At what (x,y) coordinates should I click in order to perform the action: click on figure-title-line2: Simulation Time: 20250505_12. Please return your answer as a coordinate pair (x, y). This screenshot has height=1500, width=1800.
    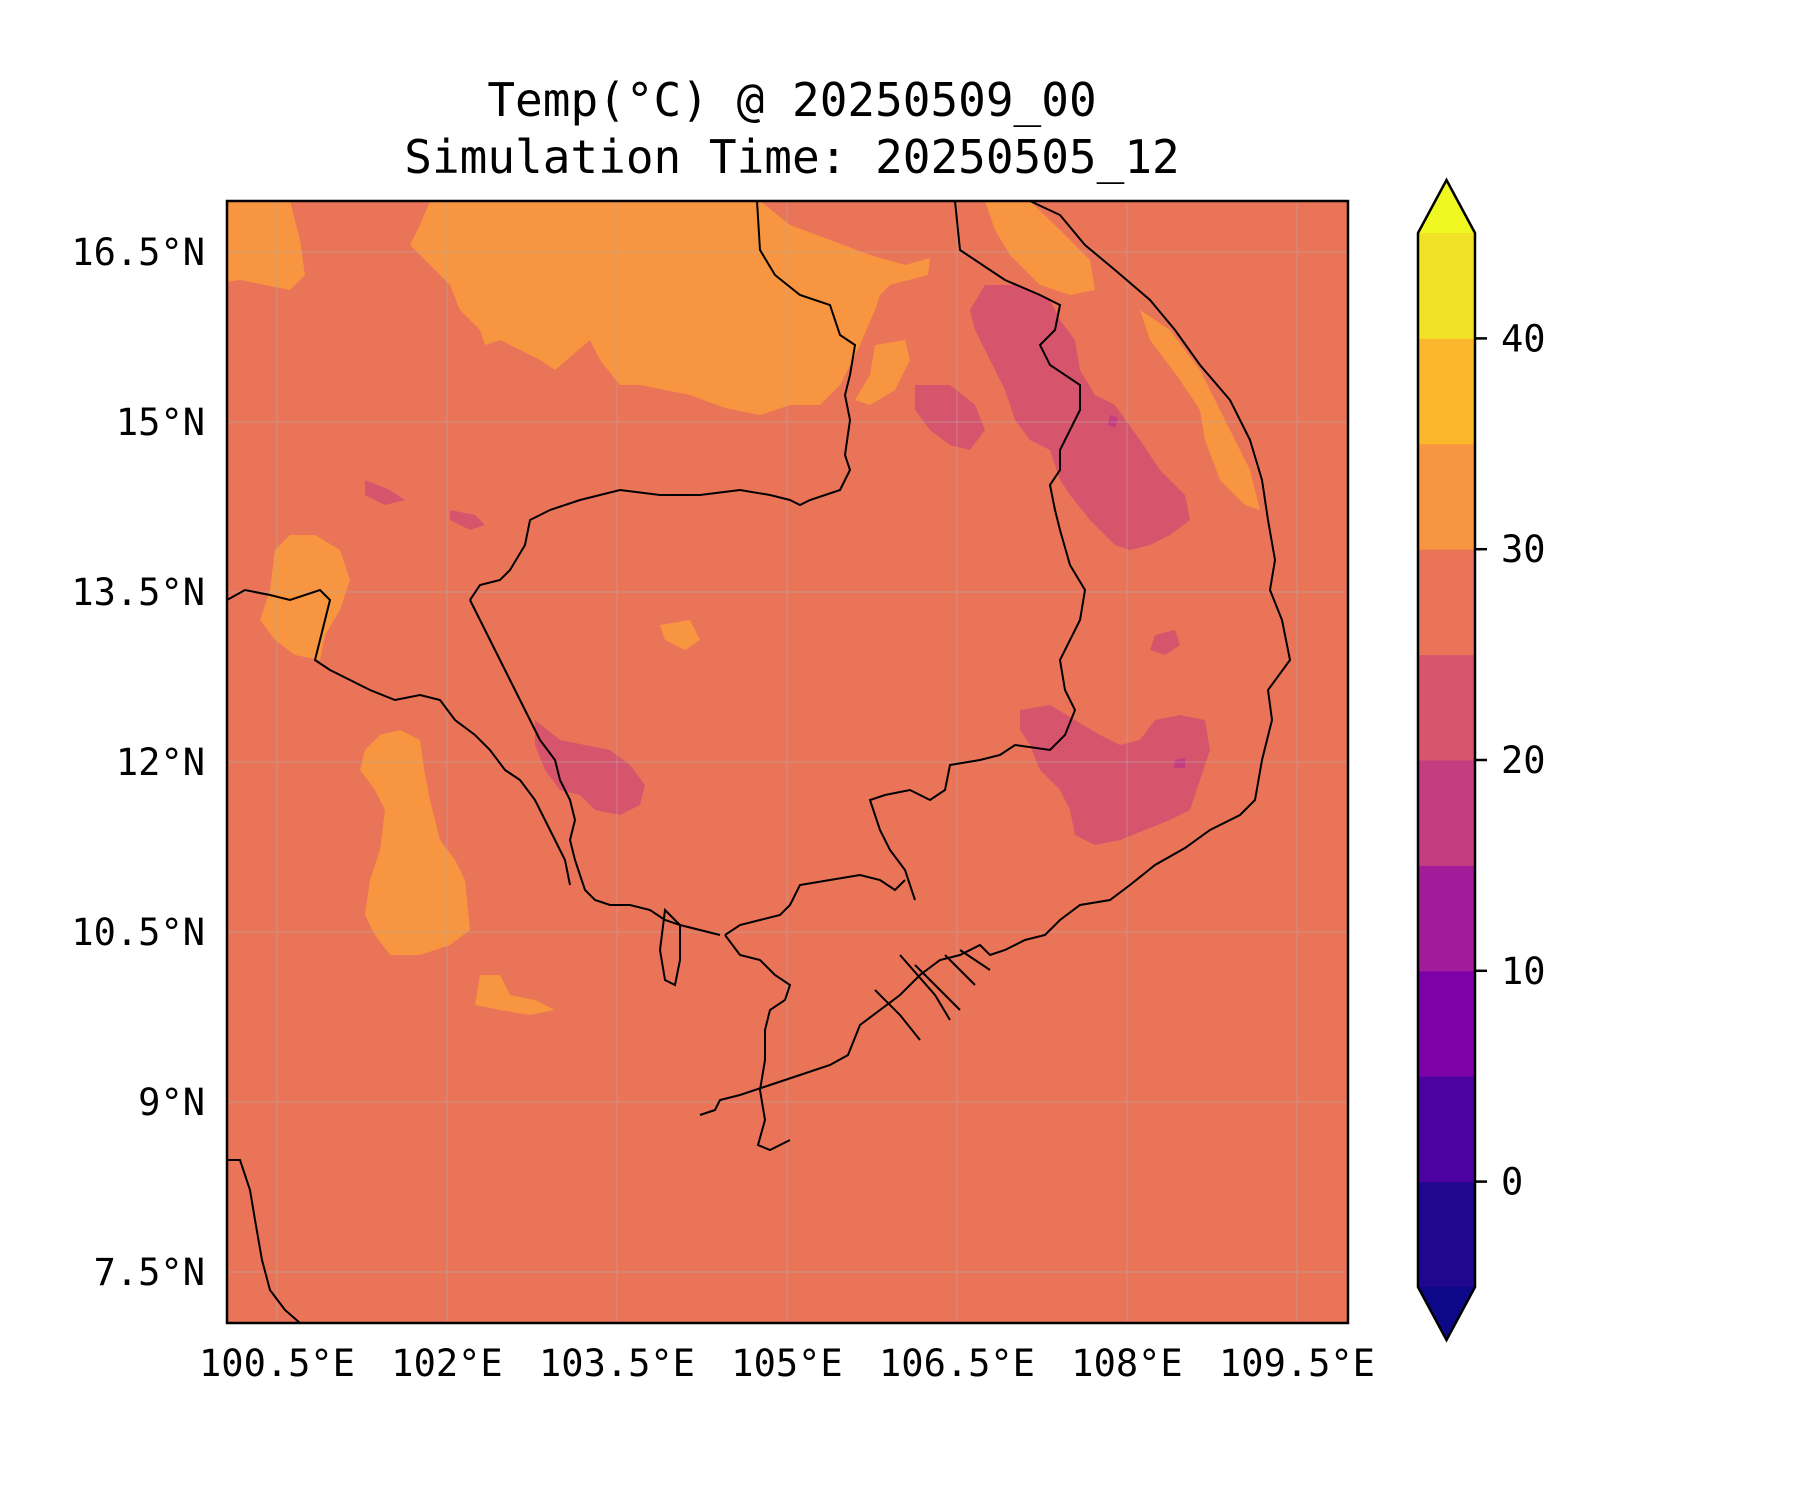
    Looking at the image, I should click on (791, 157).